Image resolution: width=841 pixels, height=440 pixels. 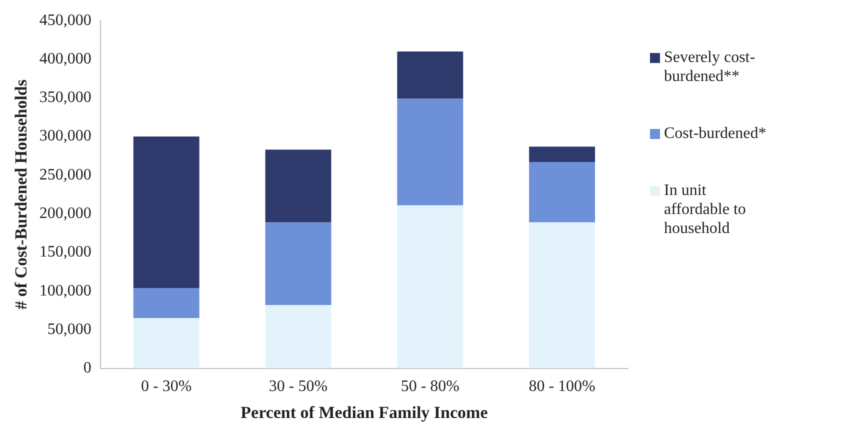 What do you see at coordinates (65, 213) in the screenshot?
I see `y-tick-label: 200,000` at bounding box center [65, 213].